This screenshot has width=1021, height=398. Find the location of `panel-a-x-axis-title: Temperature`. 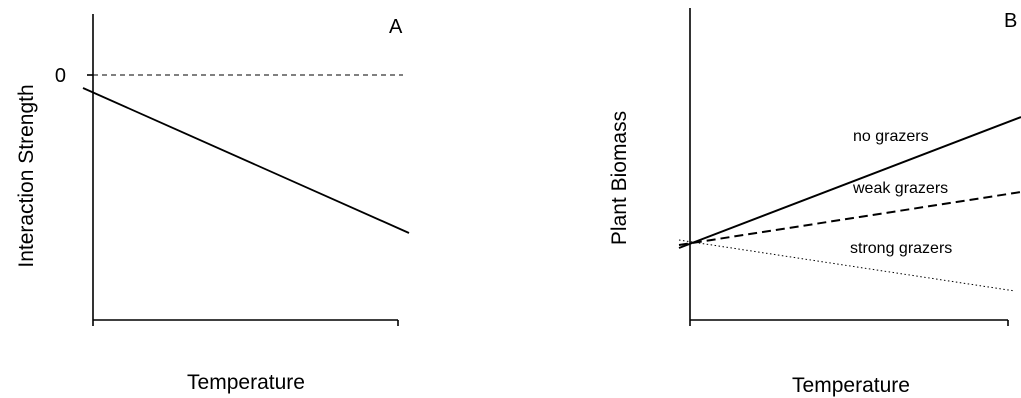

panel-a-x-axis-title: Temperature is located at coordinates (246, 382).